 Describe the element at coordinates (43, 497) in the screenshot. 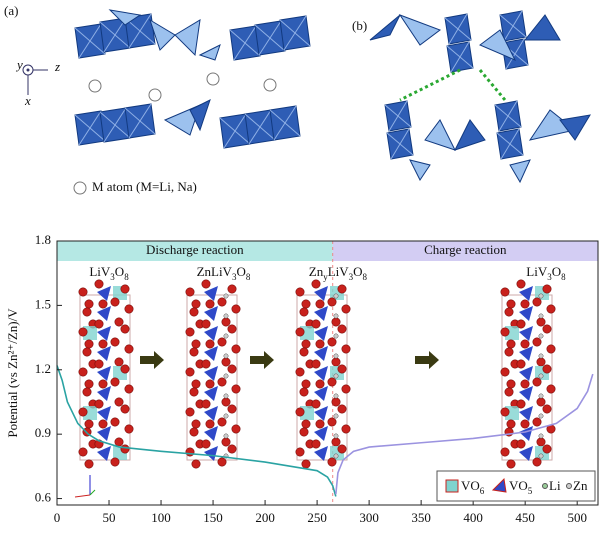

I see `y-tick-label: 0.6` at that location.